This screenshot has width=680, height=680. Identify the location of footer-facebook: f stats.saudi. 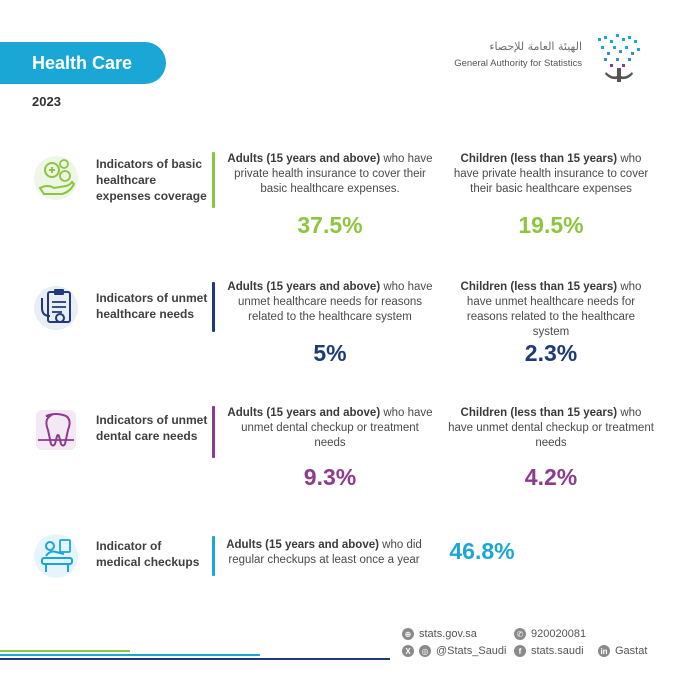
(549, 651).